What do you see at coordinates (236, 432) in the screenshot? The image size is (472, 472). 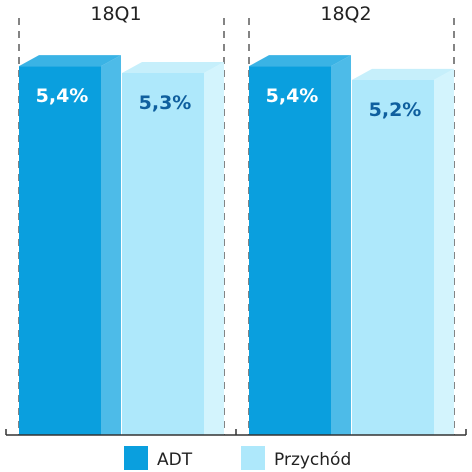 I see `axis-layer` at bounding box center [236, 432].